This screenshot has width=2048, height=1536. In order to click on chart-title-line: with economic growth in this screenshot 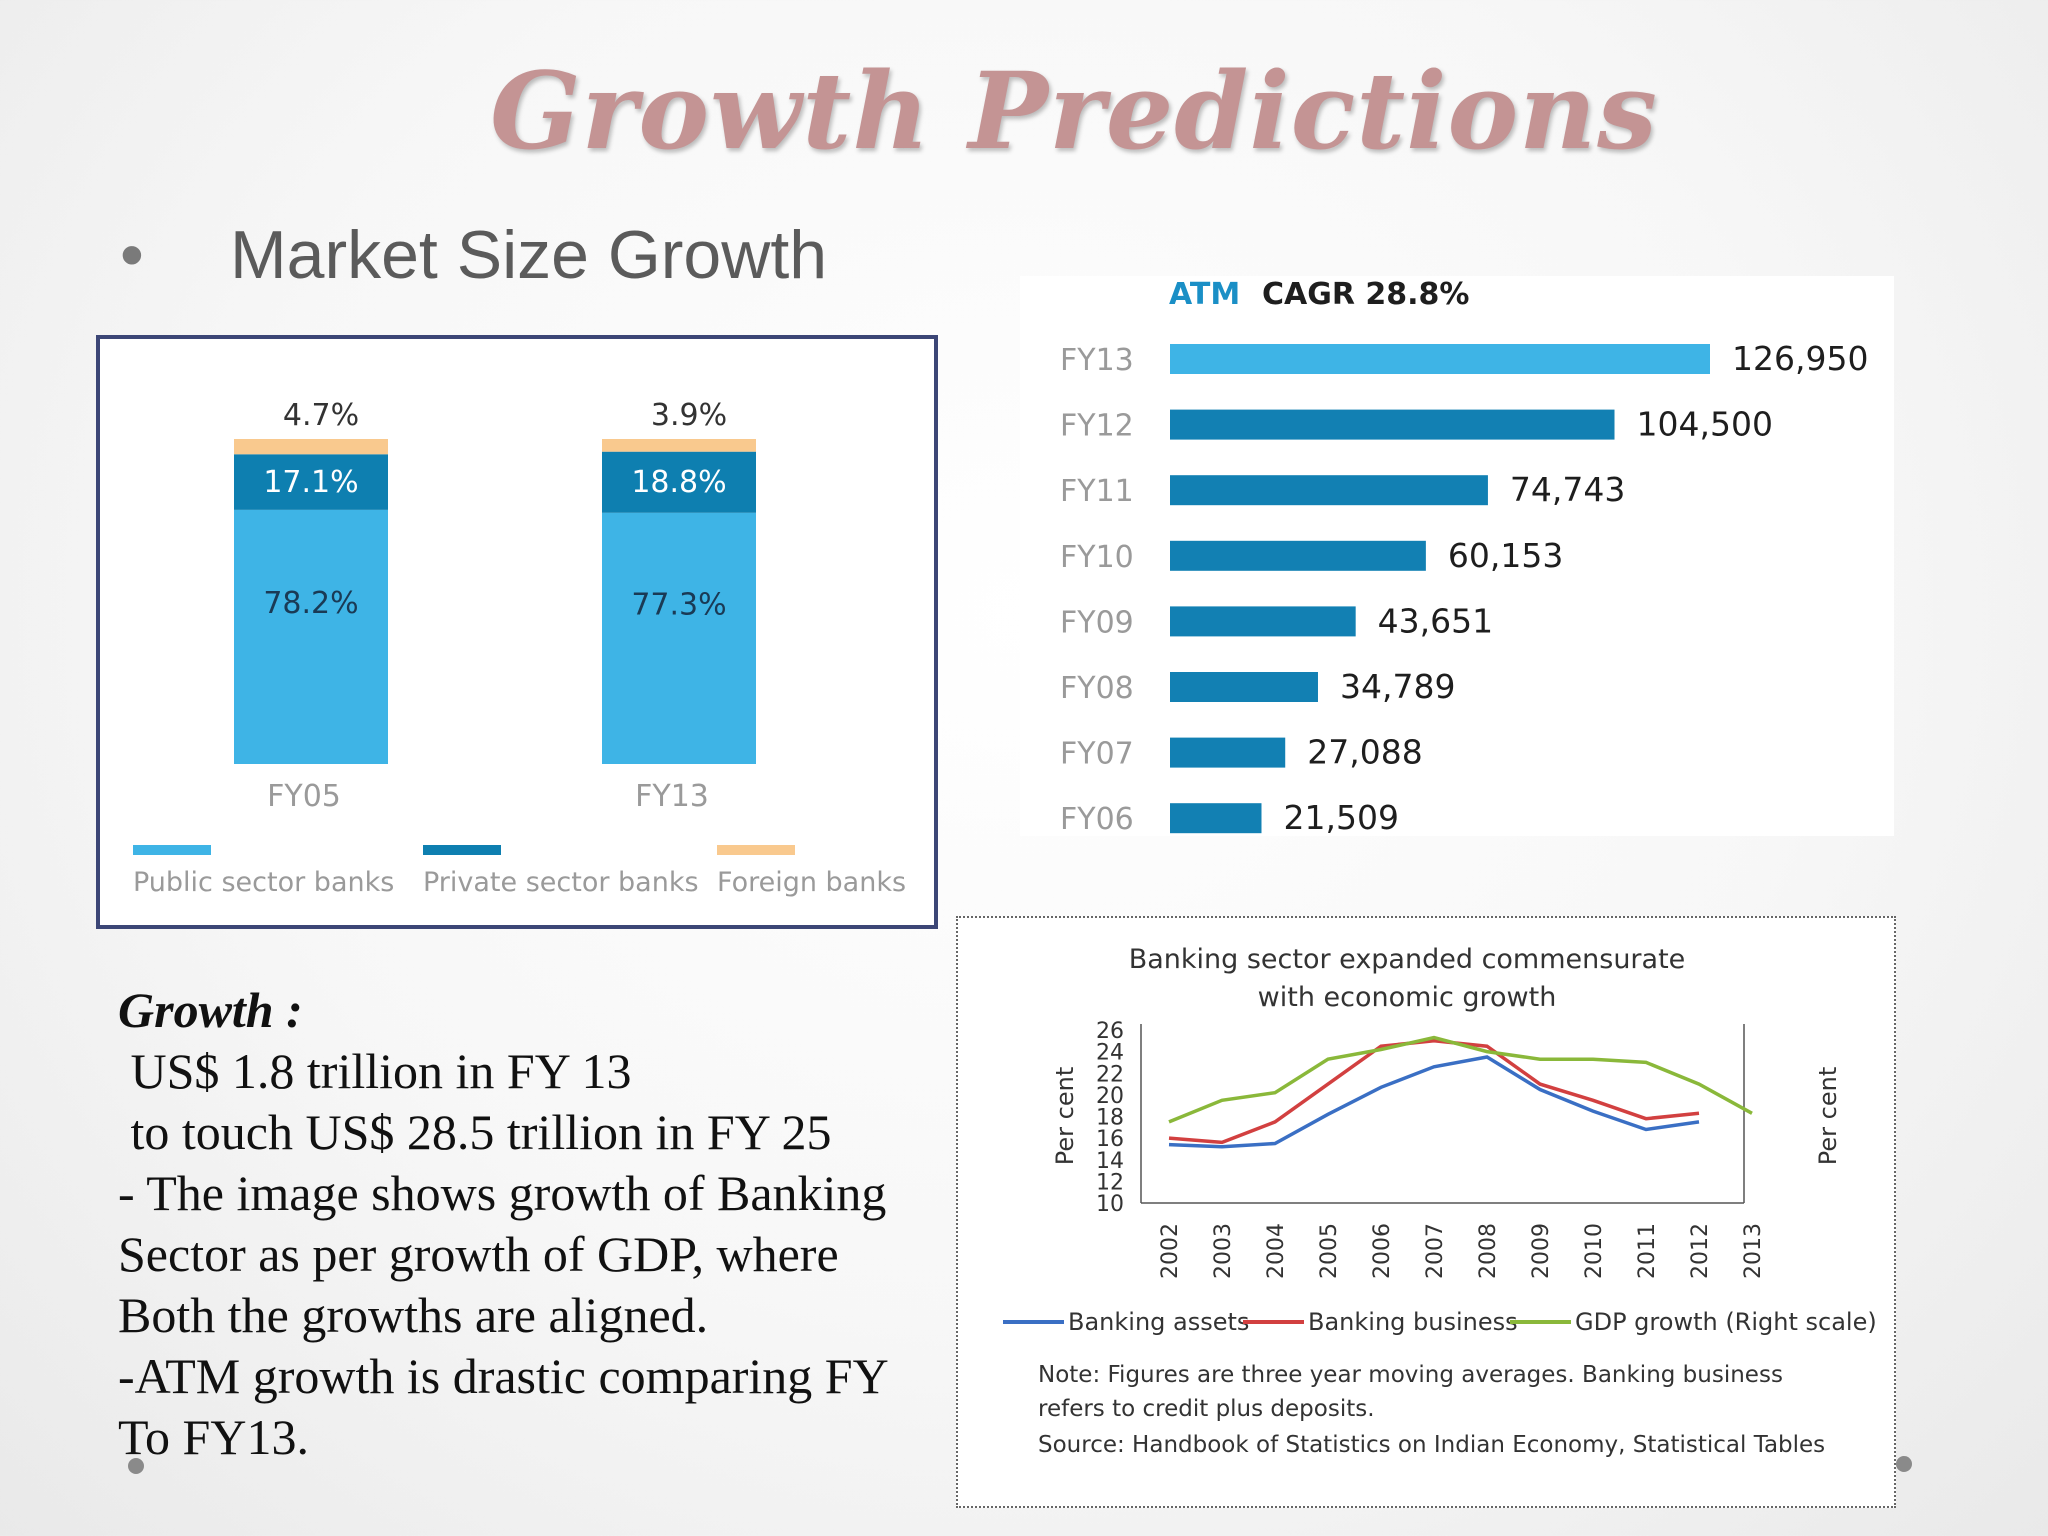, I will do `click(1407, 997)`.